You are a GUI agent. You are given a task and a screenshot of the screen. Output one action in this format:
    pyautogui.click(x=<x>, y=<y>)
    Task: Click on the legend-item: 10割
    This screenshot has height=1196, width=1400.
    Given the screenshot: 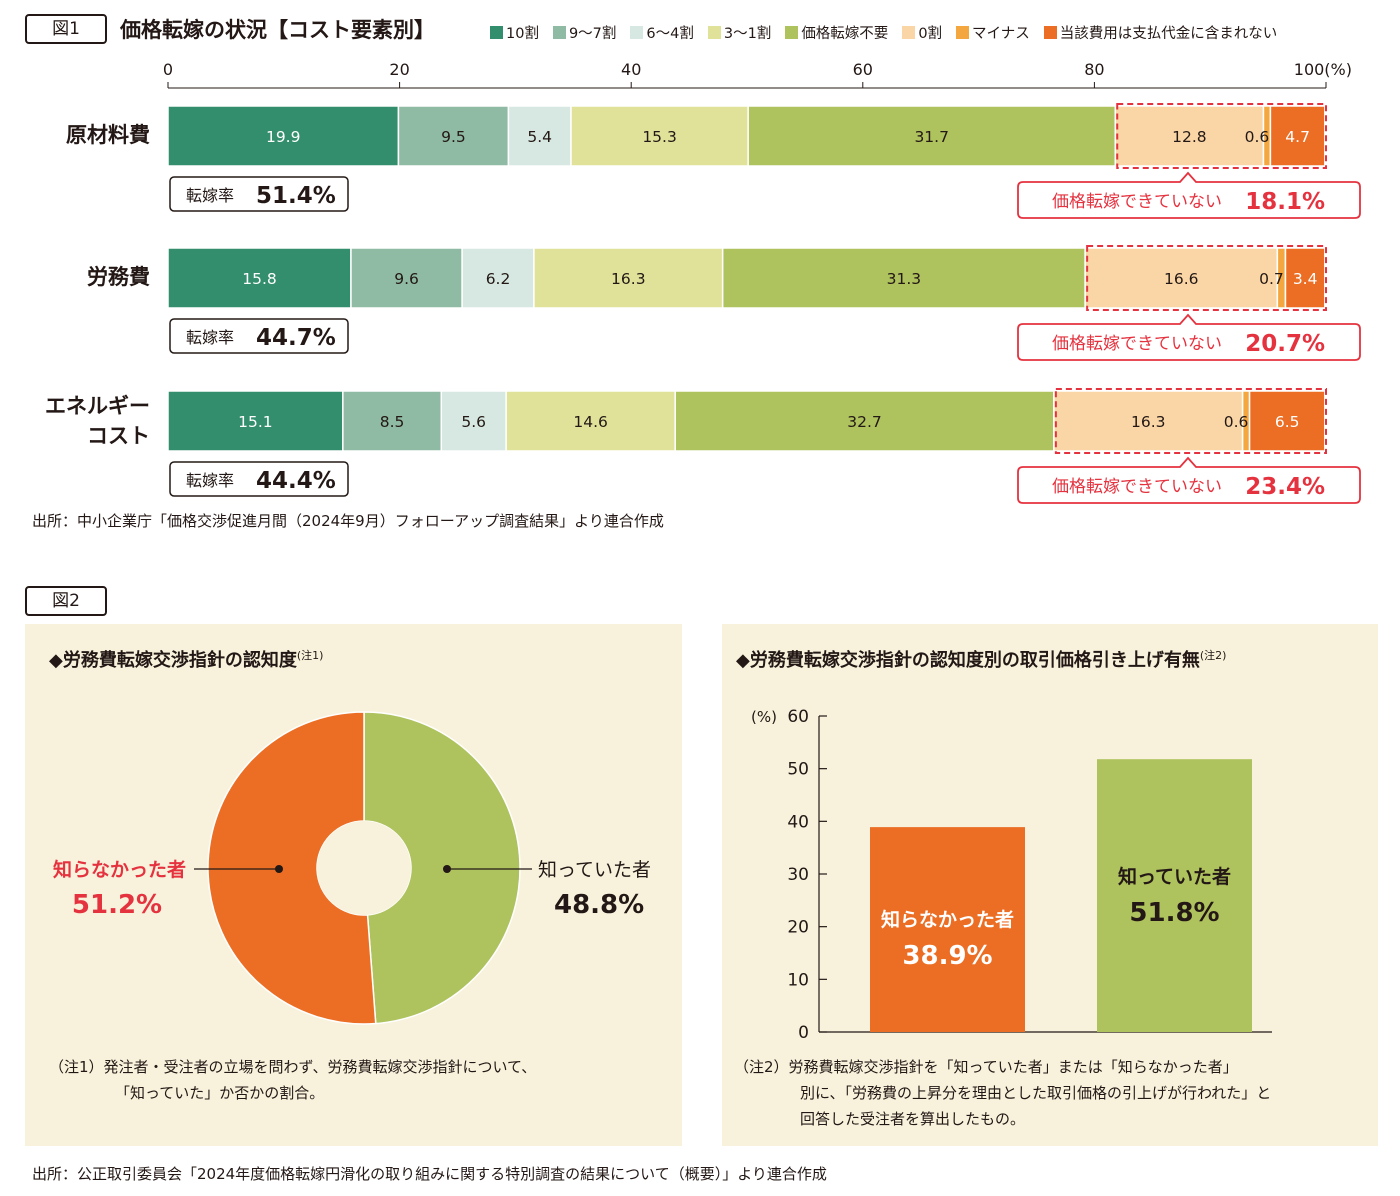 What is the action you would take?
    pyautogui.click(x=514, y=32)
    